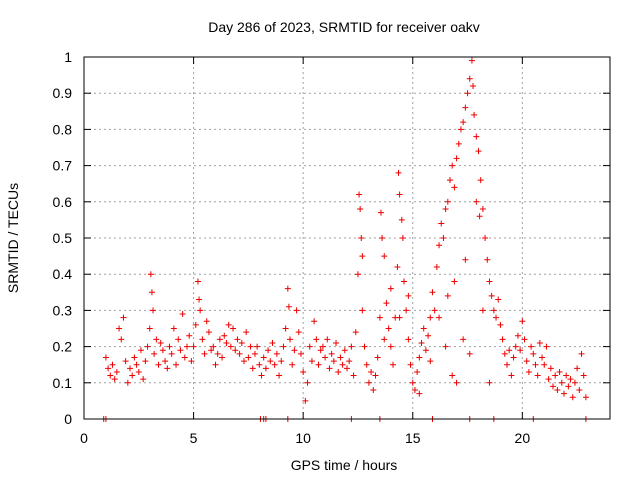  Describe the element at coordinates (194, 438) in the screenshot. I see `x-tick-label: 5` at that location.